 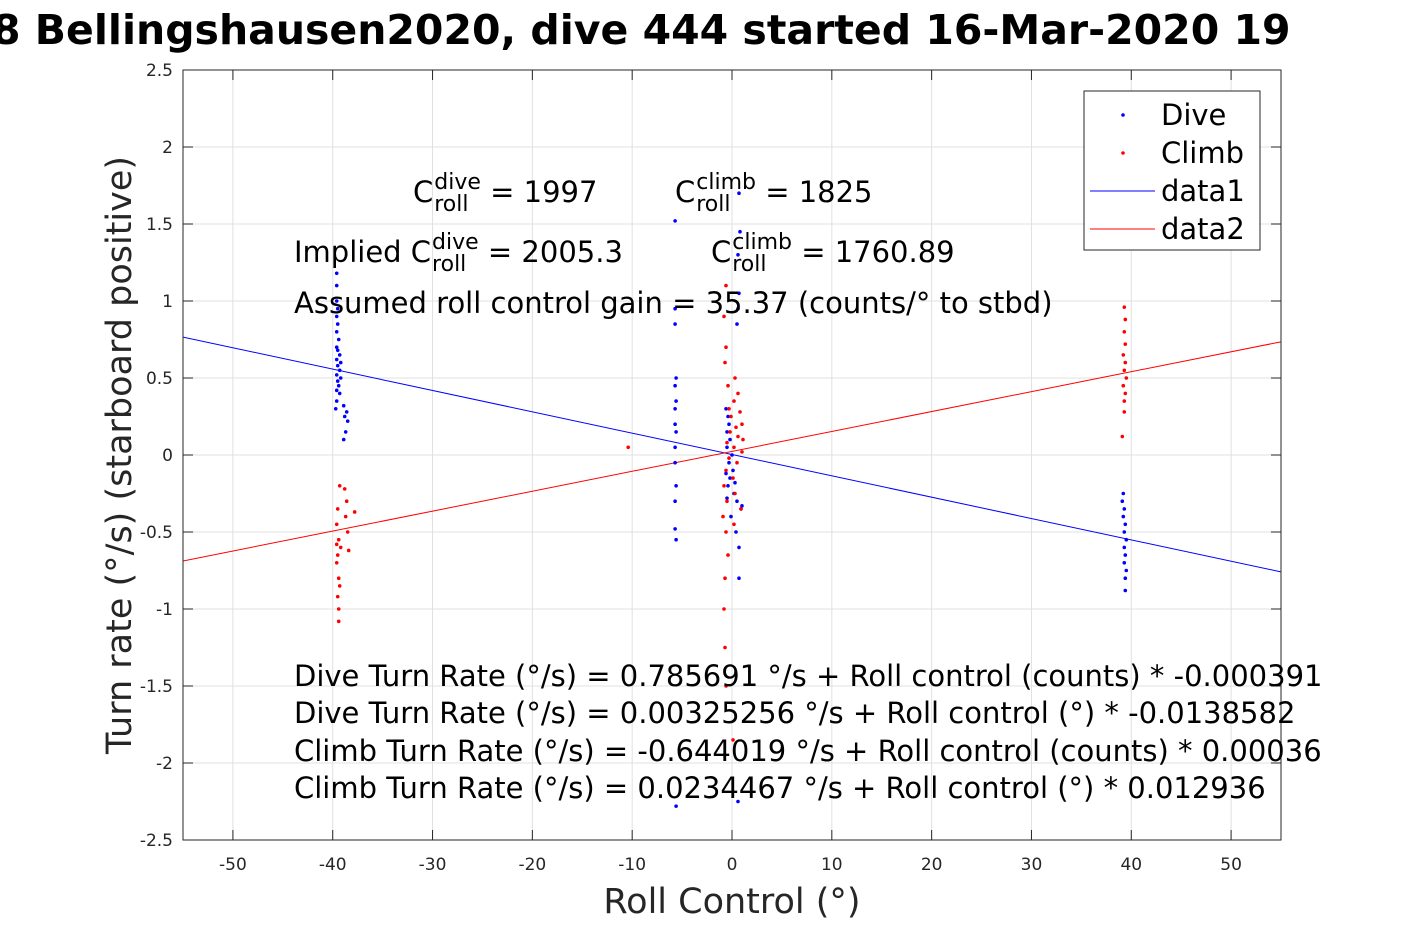 I want to click on legend-label-data2: data2, so click(x=1203, y=229).